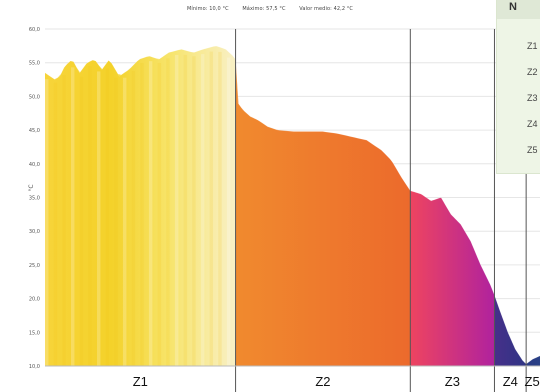 This screenshot has width=540, height=392. Describe the element at coordinates (510, 381) in the screenshot. I see `zone-label-z4: Z4` at that location.